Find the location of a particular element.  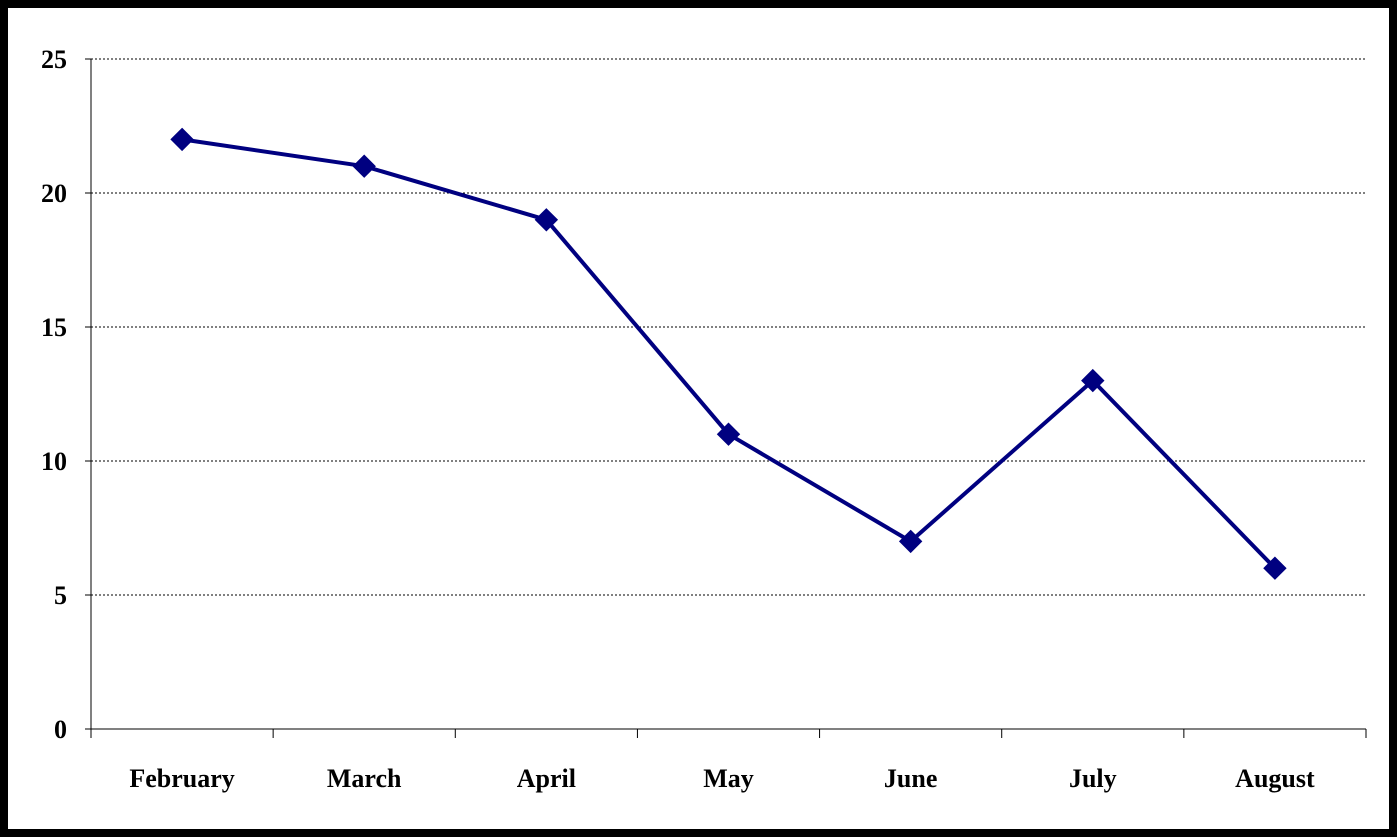

y-tick-label-25: 25 is located at coordinates (54, 59).